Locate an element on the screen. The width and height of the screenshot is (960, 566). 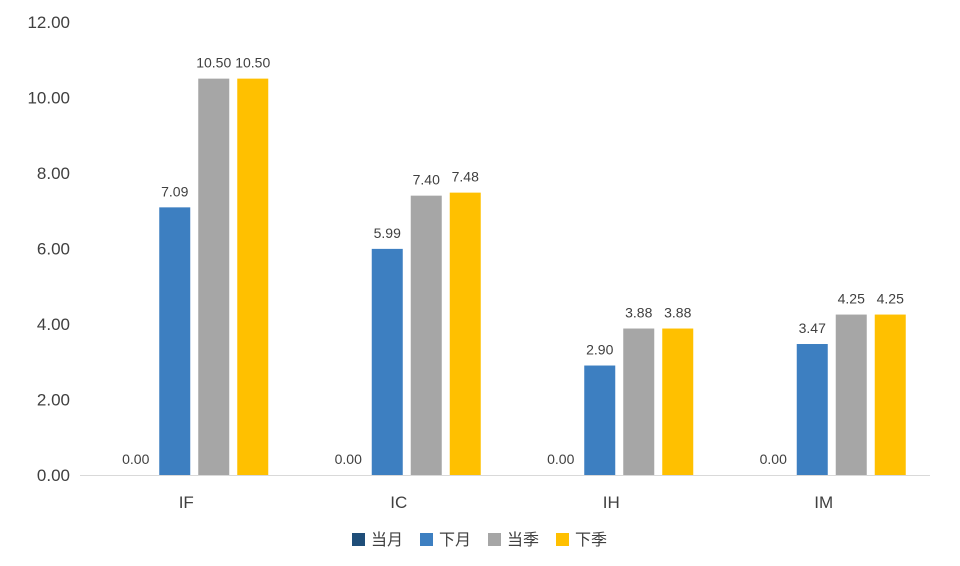
x-axis-category-labels: IF IC IH IM is located at coordinates (506, 502).